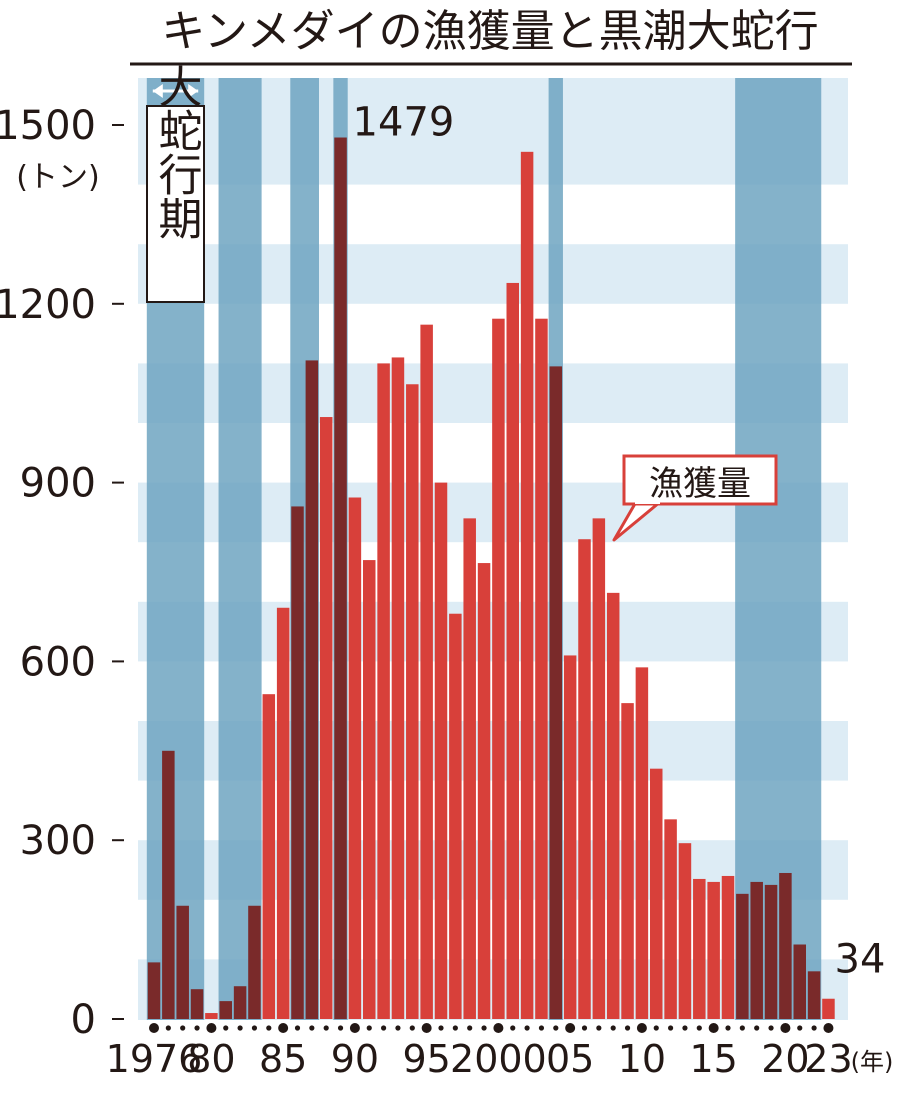 The height and width of the screenshot is (1100, 900). What do you see at coordinates (498, 1059) in the screenshot?
I see `x-tick-label: 2000` at bounding box center [498, 1059].